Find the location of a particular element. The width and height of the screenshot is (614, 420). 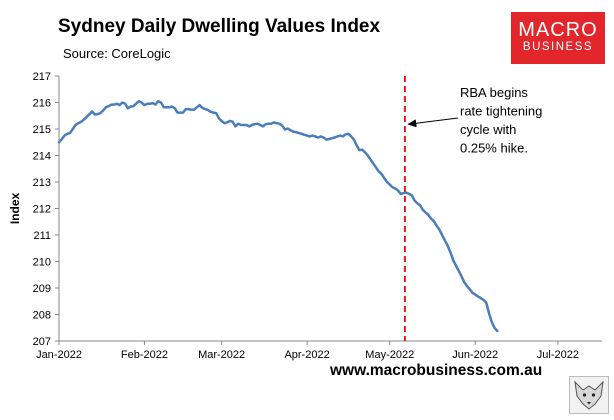

x-tick-label: Jun-2022 is located at coordinates (475, 355).